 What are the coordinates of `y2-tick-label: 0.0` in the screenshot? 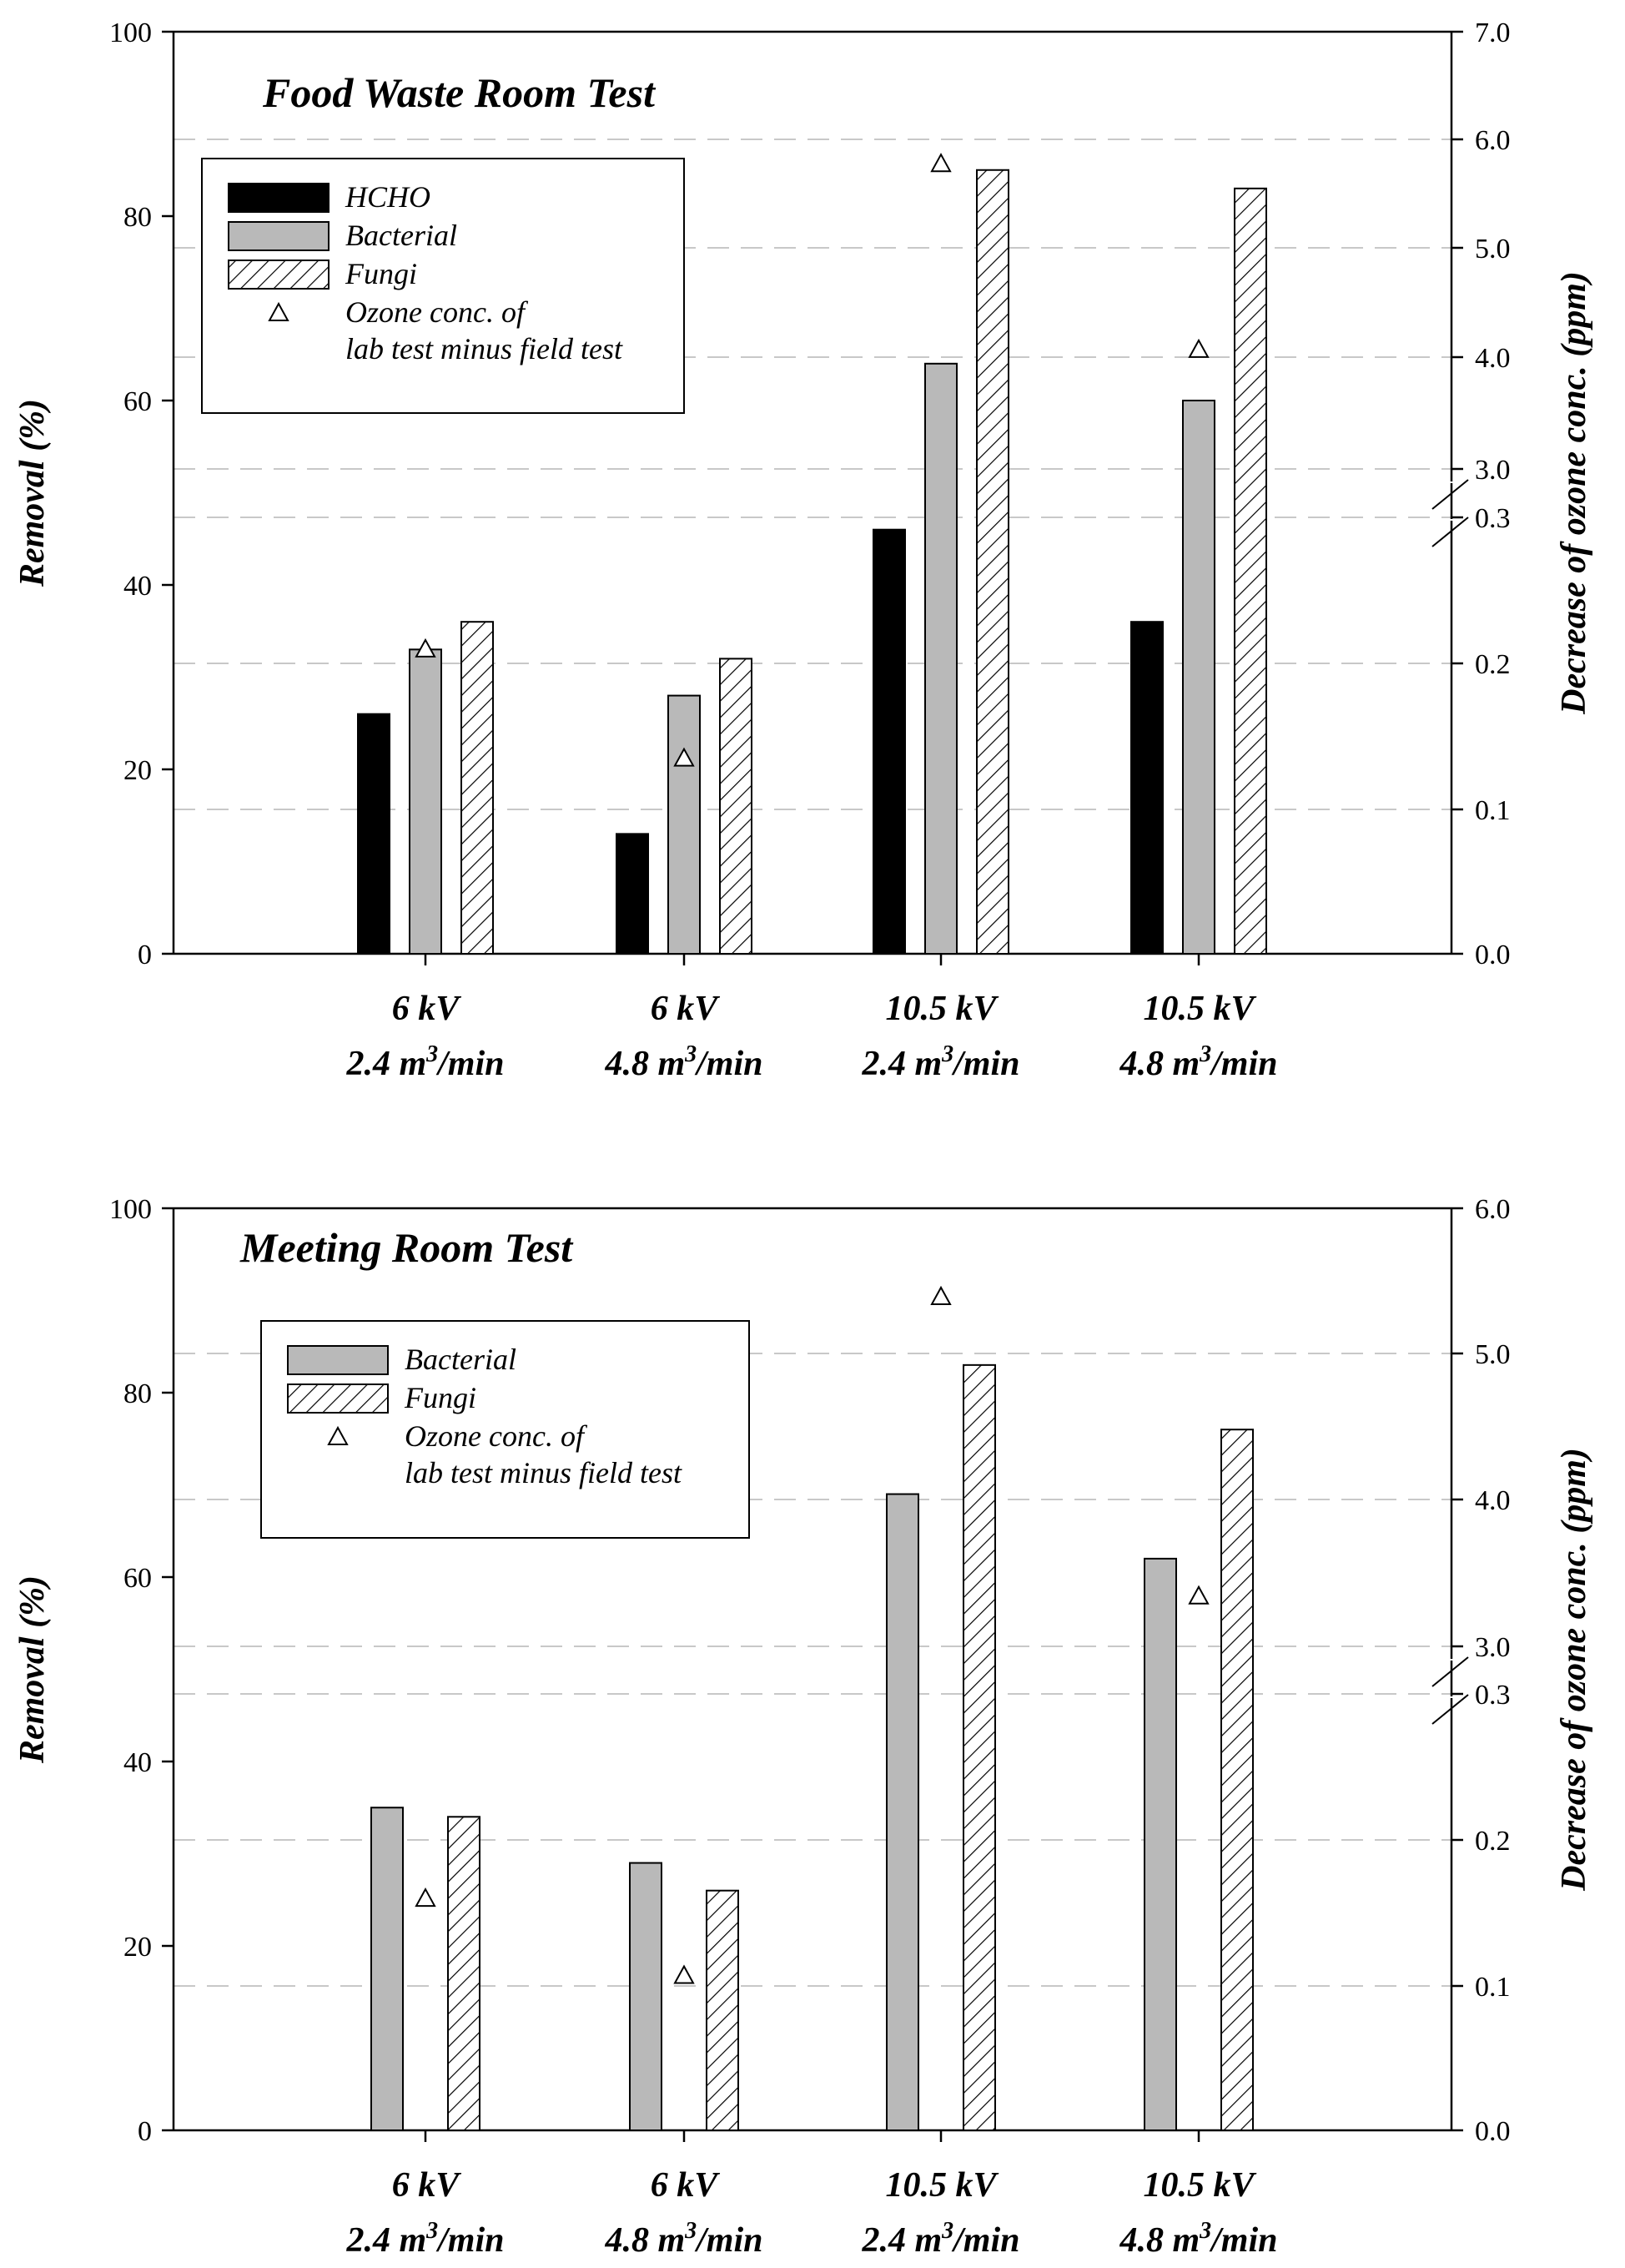 It's located at (1493, 2131).